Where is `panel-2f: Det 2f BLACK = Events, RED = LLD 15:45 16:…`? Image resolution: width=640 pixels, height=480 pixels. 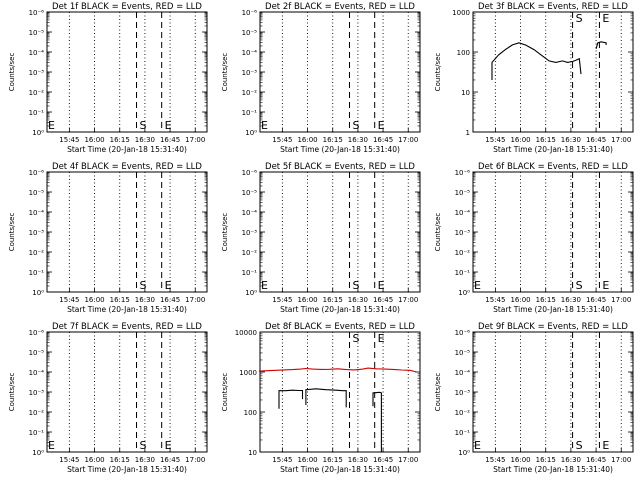
panel-2f: Det 2f BLACK = Events, RED = LLD 15:45 16:… is located at coordinates (321, 78).